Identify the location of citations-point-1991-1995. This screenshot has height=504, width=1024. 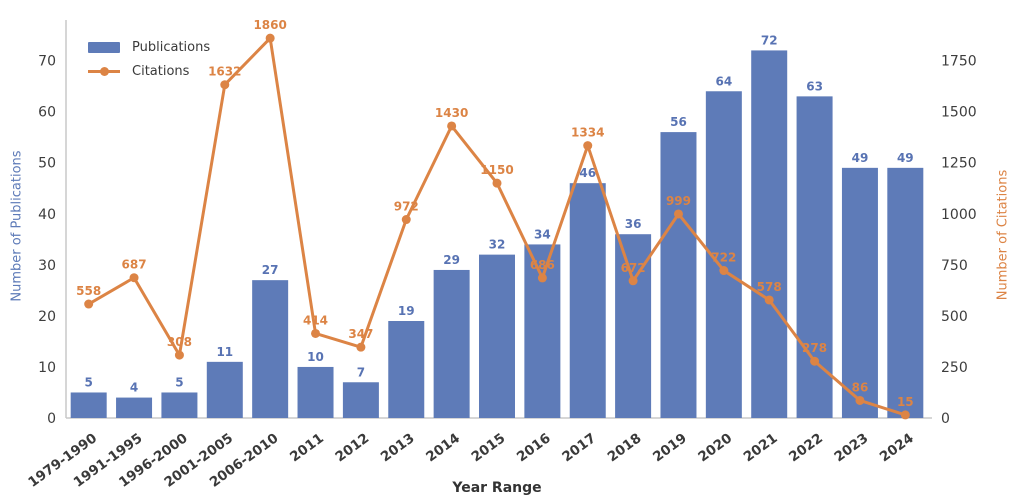
(134, 278).